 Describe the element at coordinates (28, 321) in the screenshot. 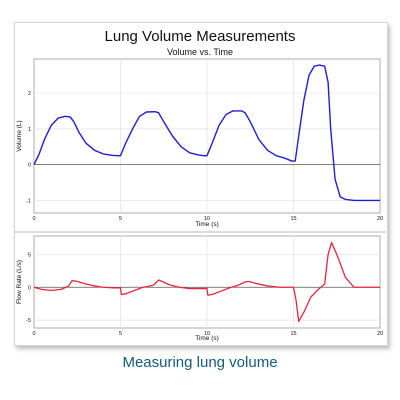

I see `y-tick-label: -5` at that location.